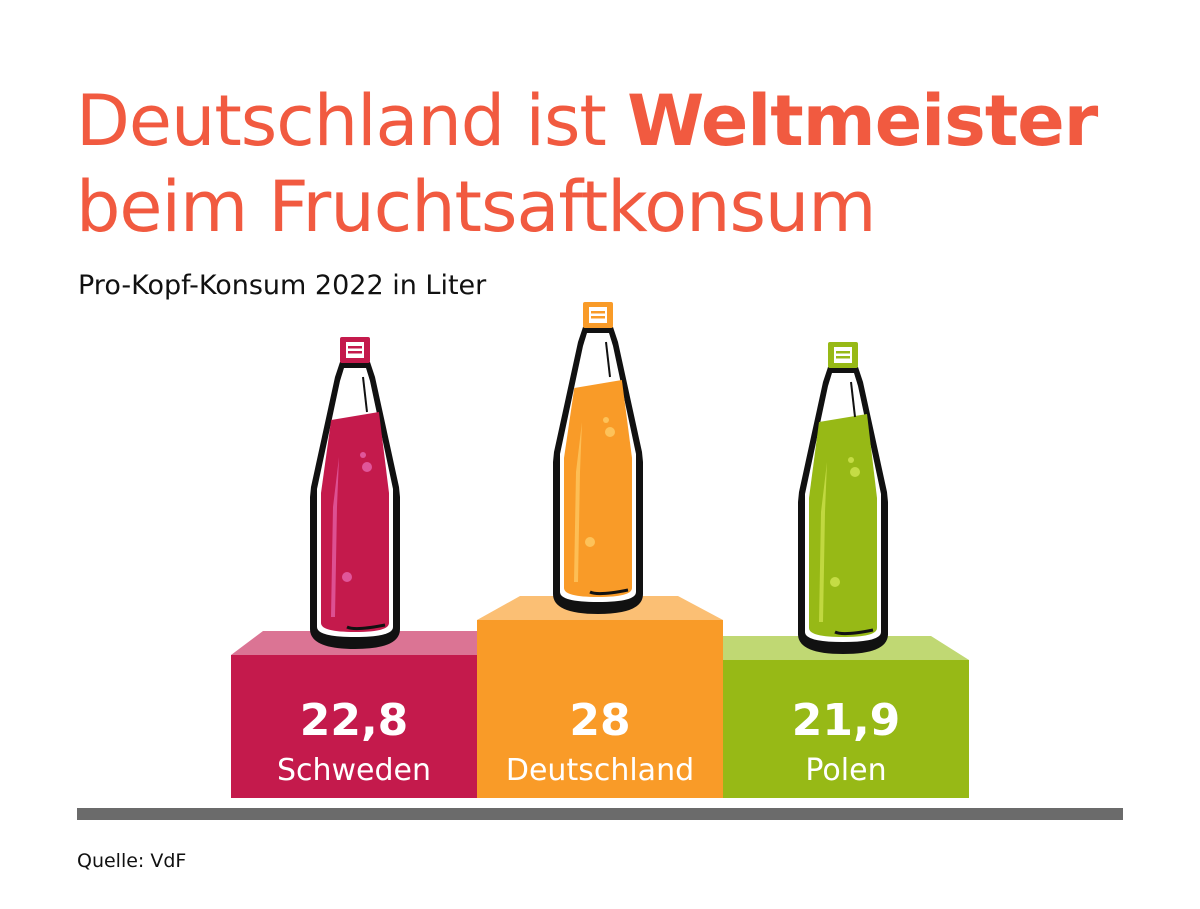 The image size is (1200, 909). What do you see at coordinates (600, 814) in the screenshot?
I see `ground-bar` at bounding box center [600, 814].